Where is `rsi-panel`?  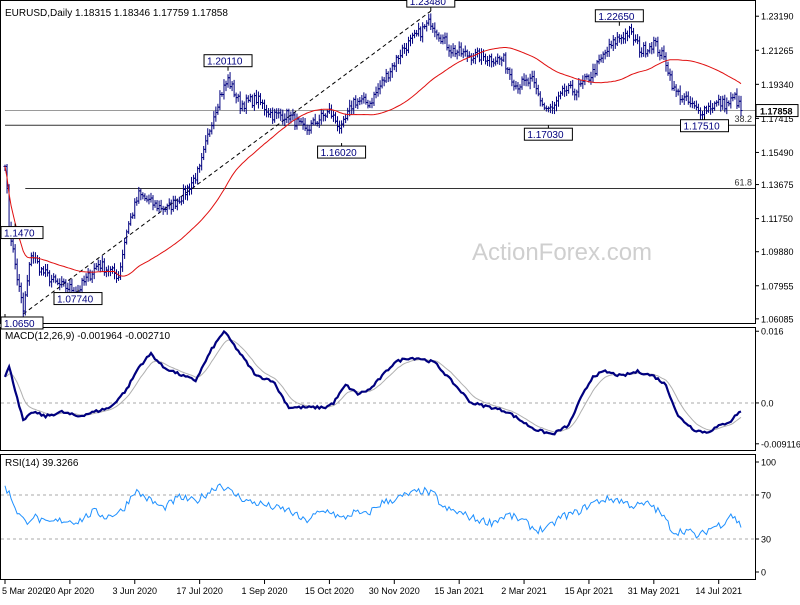
rsi-panel is located at coordinates (378, 511).